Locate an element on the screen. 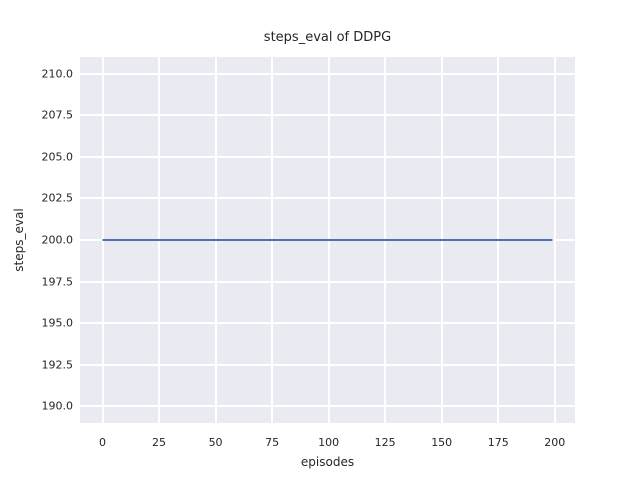 Image resolution: width=640 pixels, height=480 pixels. y-tick-label: 207.5 is located at coordinates (57, 115).